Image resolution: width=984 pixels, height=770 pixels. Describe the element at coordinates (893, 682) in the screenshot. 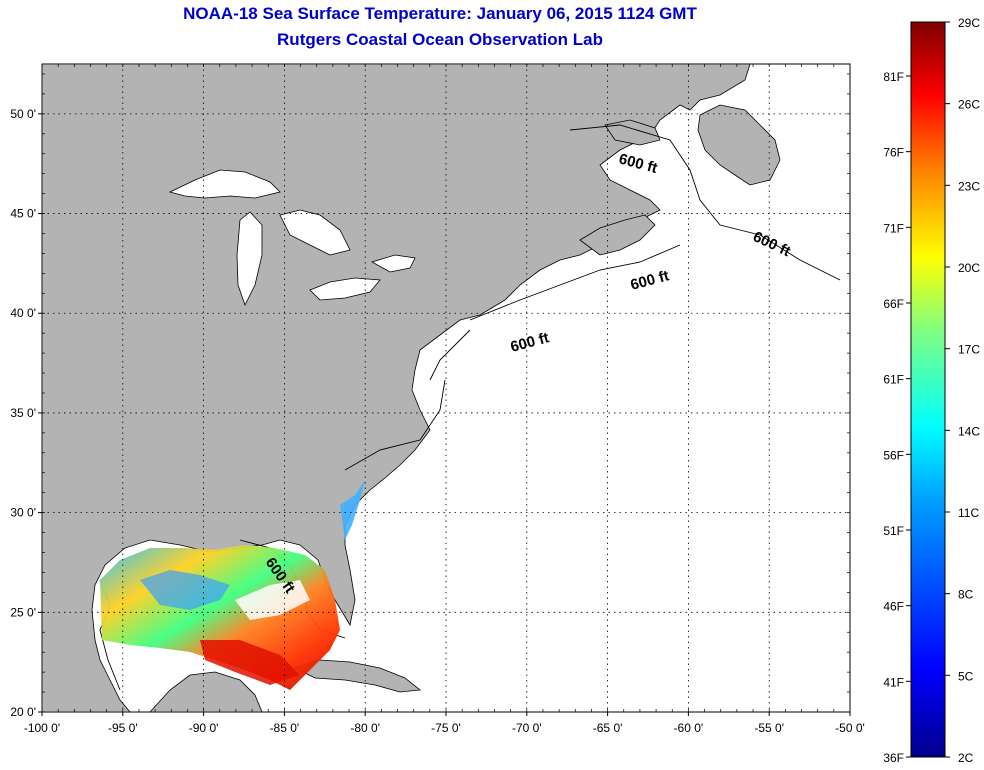

I see `fahrenheit-tick-label: 41F` at that location.